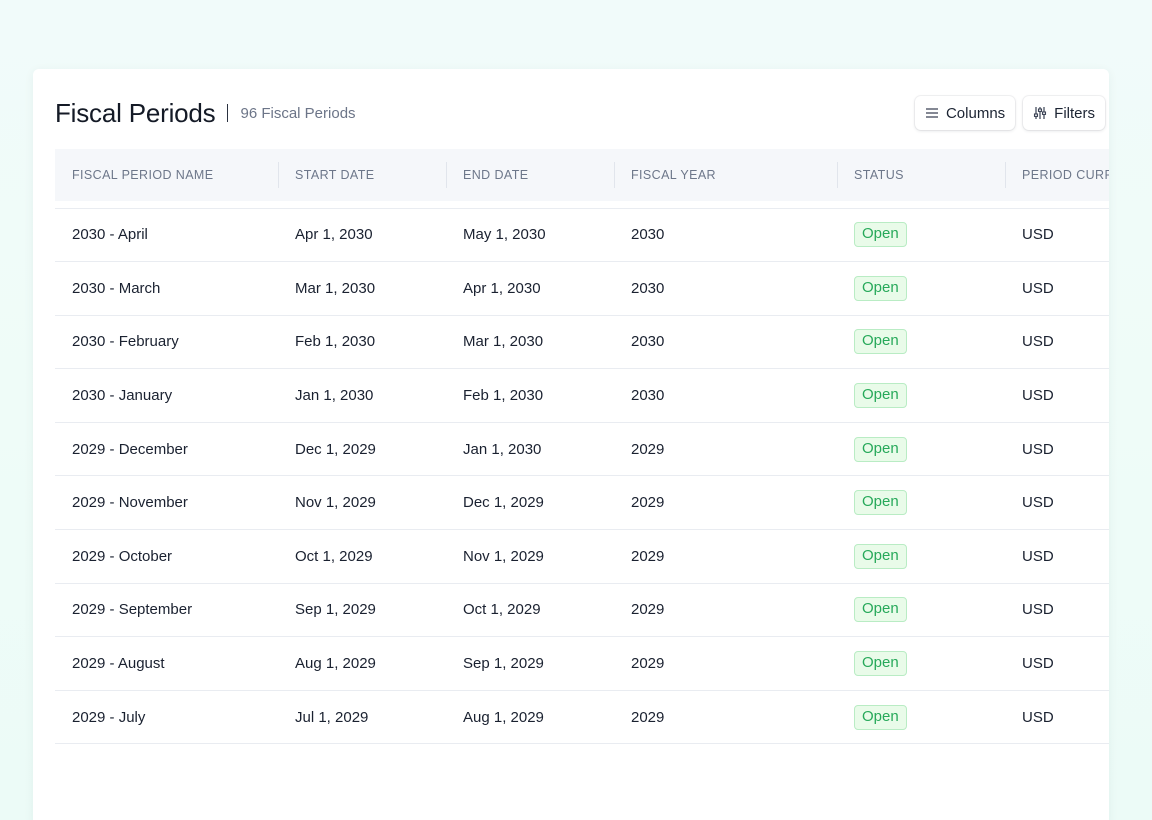 This screenshot has width=1152, height=820. Describe the element at coordinates (166, 449) in the screenshot. I see `cell-name: 2029 - December` at that location.